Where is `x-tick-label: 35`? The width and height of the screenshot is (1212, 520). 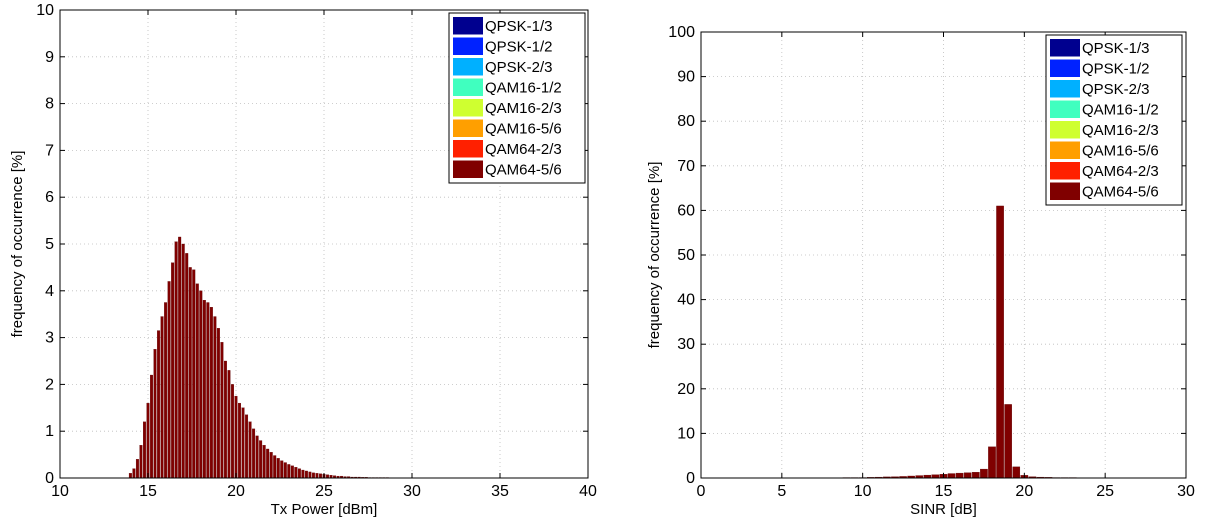
x-tick-label: 35 is located at coordinates (500, 491).